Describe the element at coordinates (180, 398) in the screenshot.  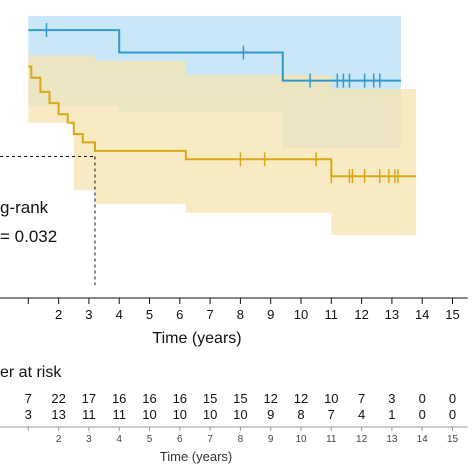
I see `risk-value-row1-t6: 16` at that location.